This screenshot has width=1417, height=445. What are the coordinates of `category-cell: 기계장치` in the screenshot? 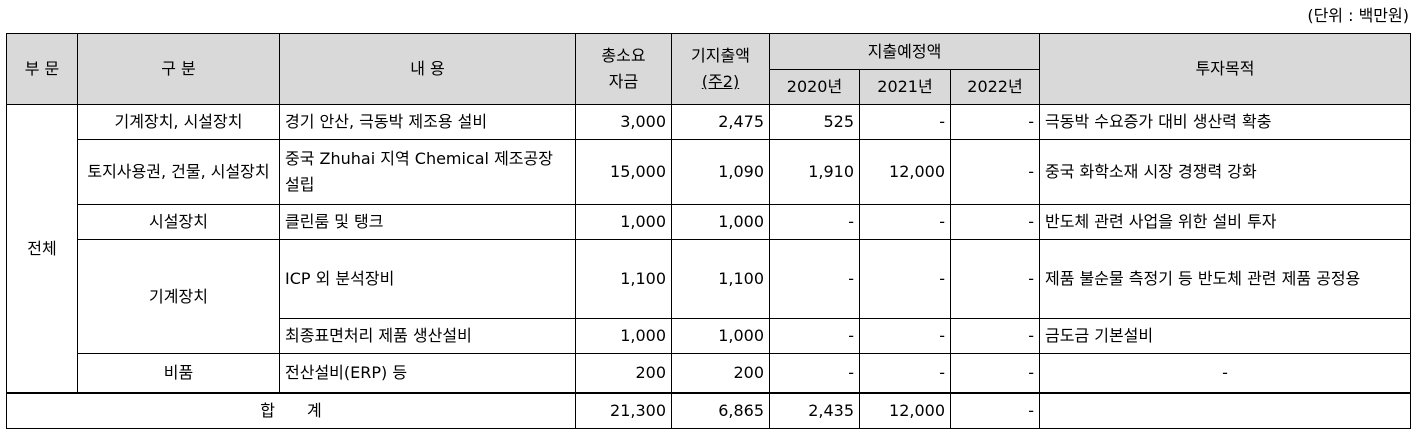 It's located at (178, 296).